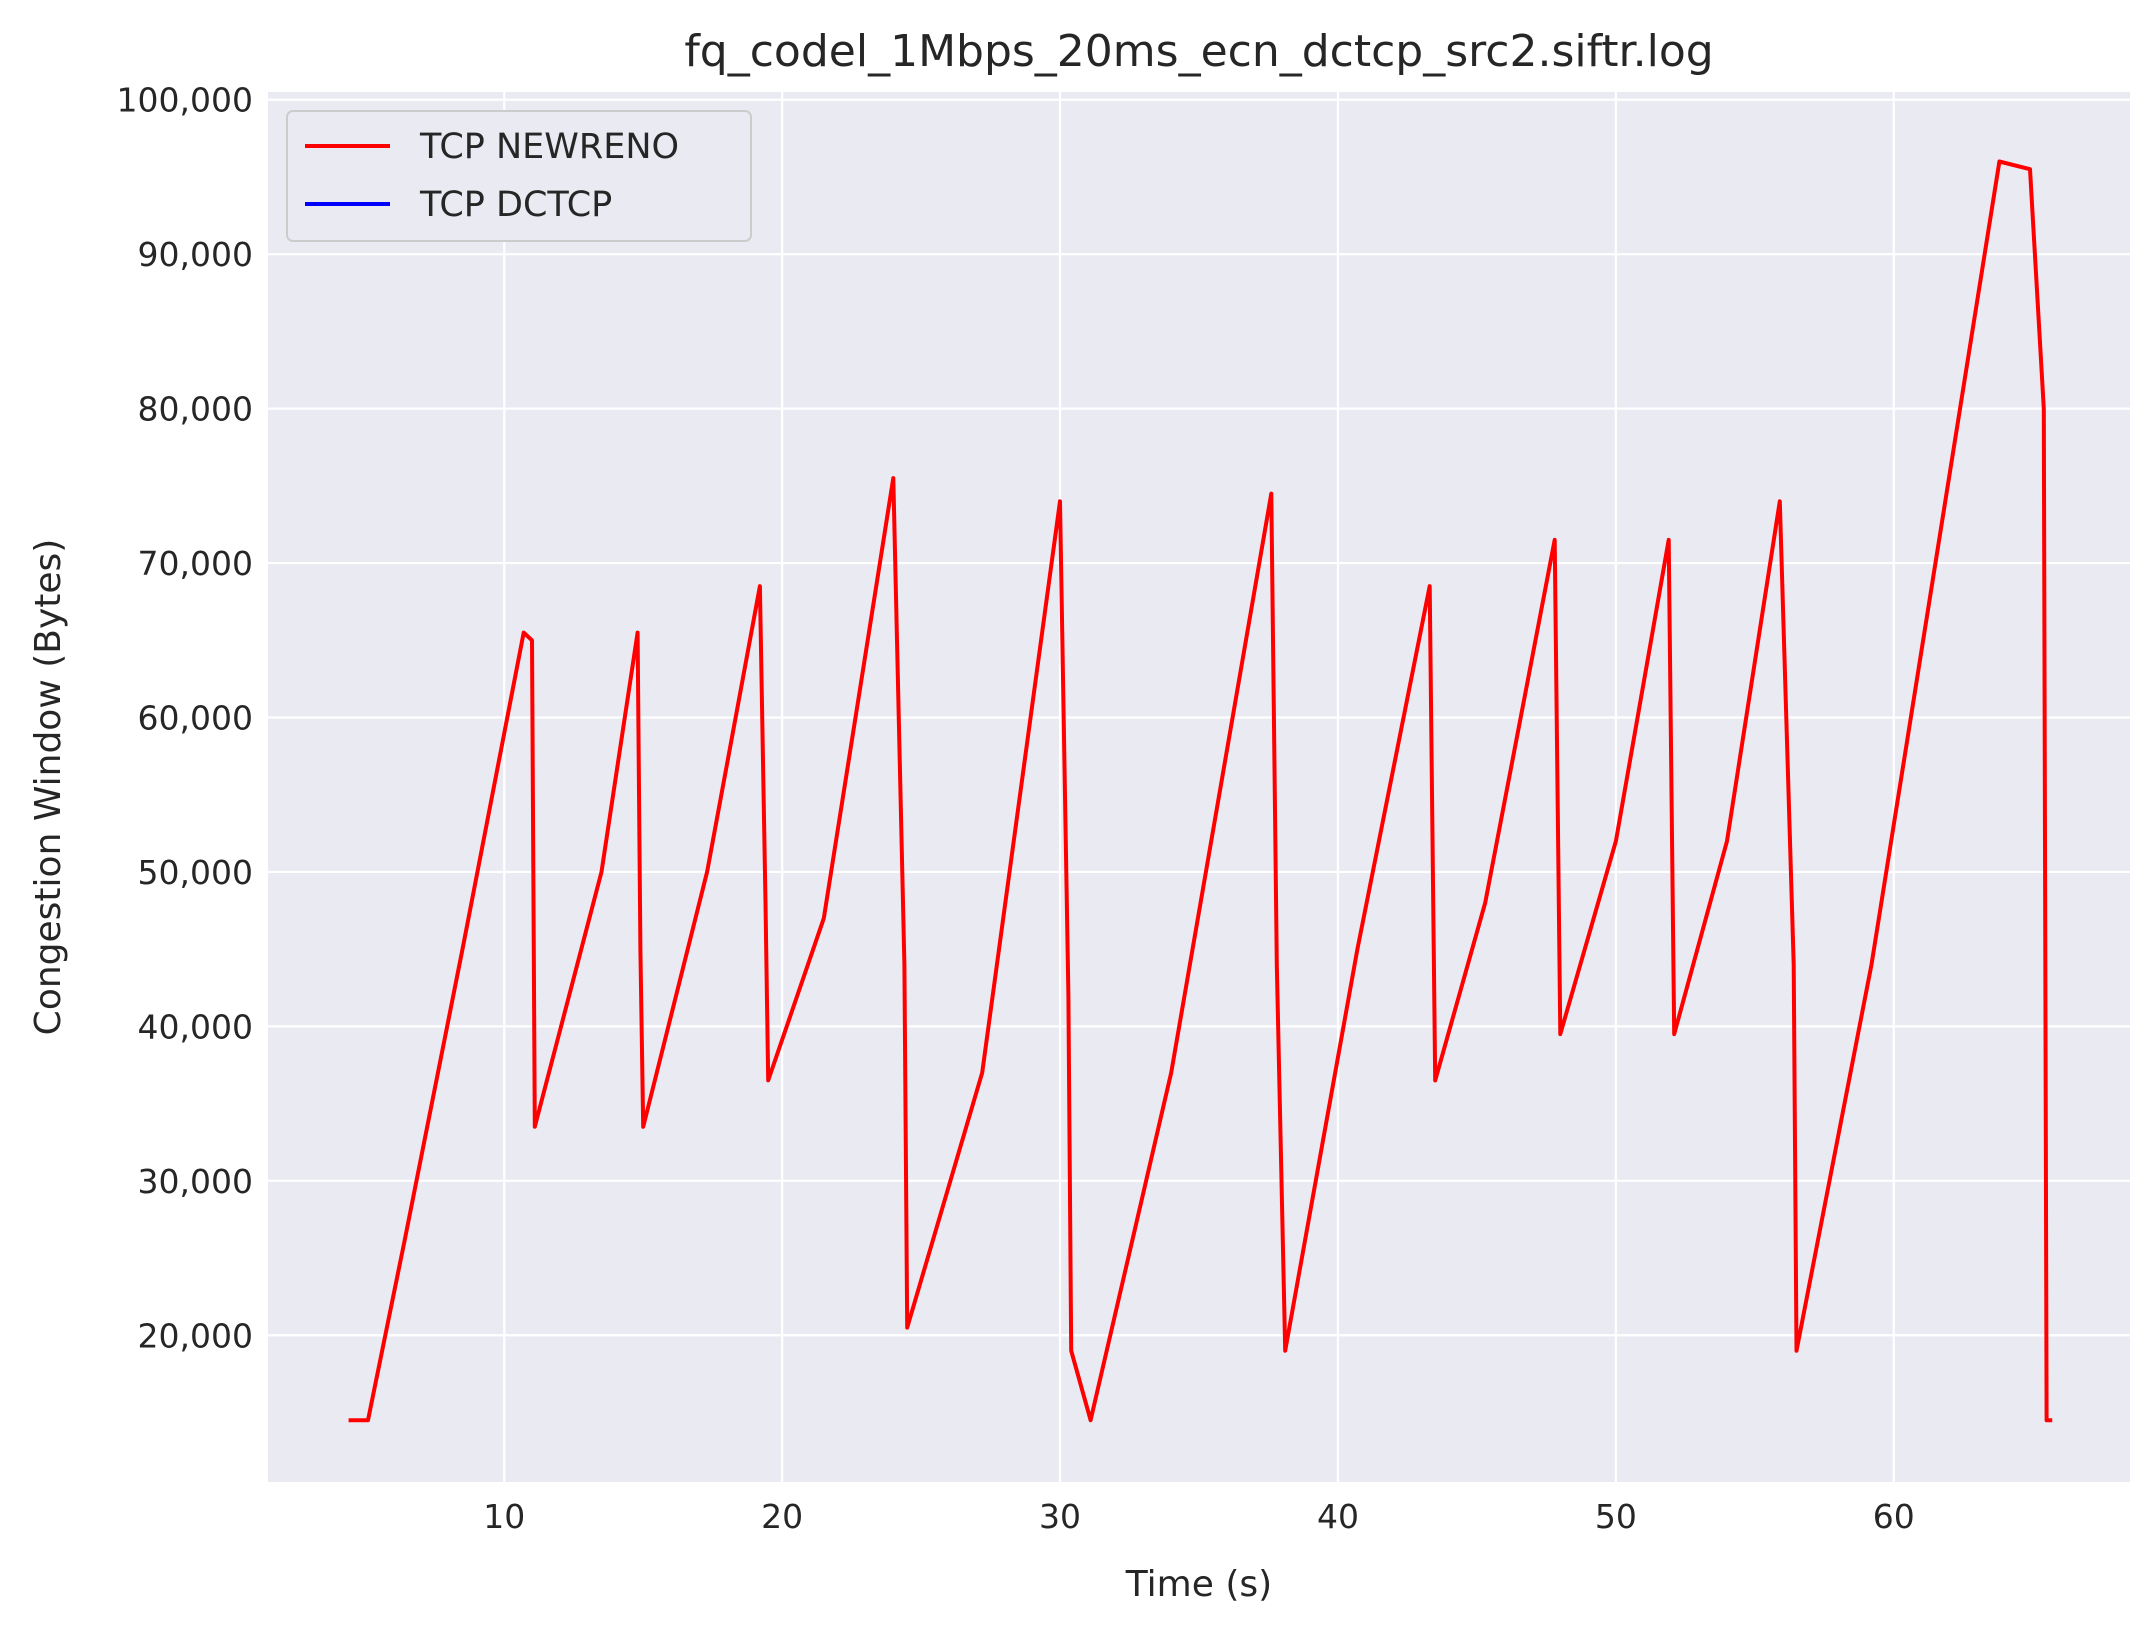 The width and height of the screenshot is (2155, 1630). I want to click on y-tick-label: 100,000, so click(185, 100).